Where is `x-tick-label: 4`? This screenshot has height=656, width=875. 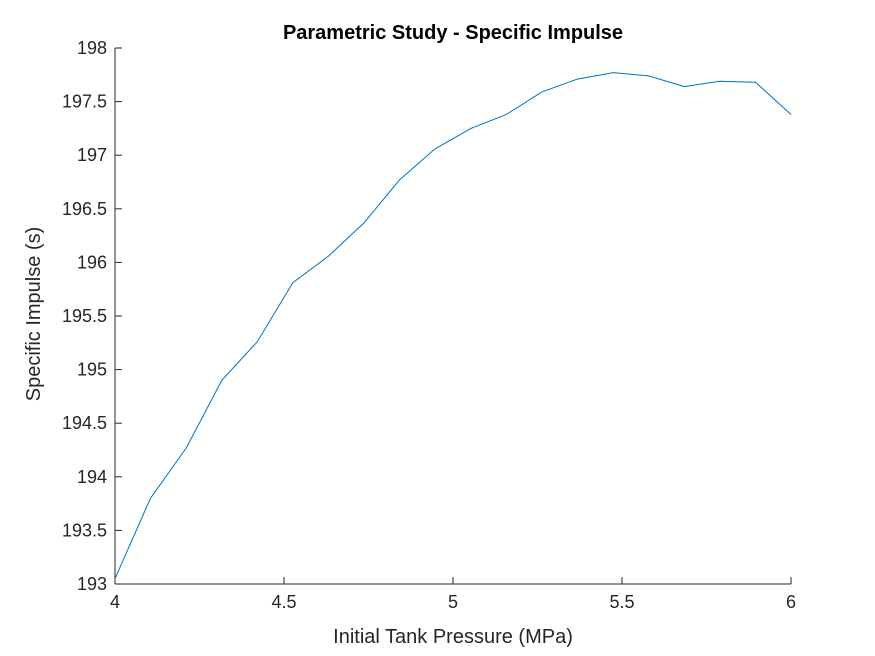
x-tick-label: 4 is located at coordinates (115, 602).